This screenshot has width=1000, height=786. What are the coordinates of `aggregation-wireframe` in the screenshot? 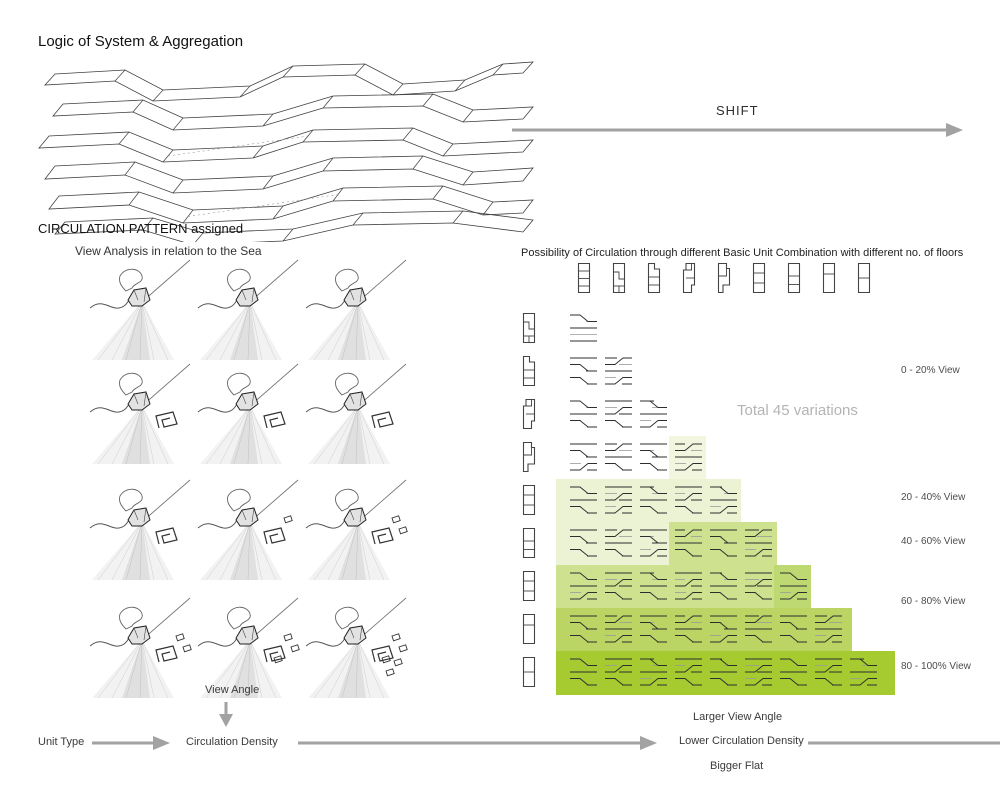 It's located at (285, 147).